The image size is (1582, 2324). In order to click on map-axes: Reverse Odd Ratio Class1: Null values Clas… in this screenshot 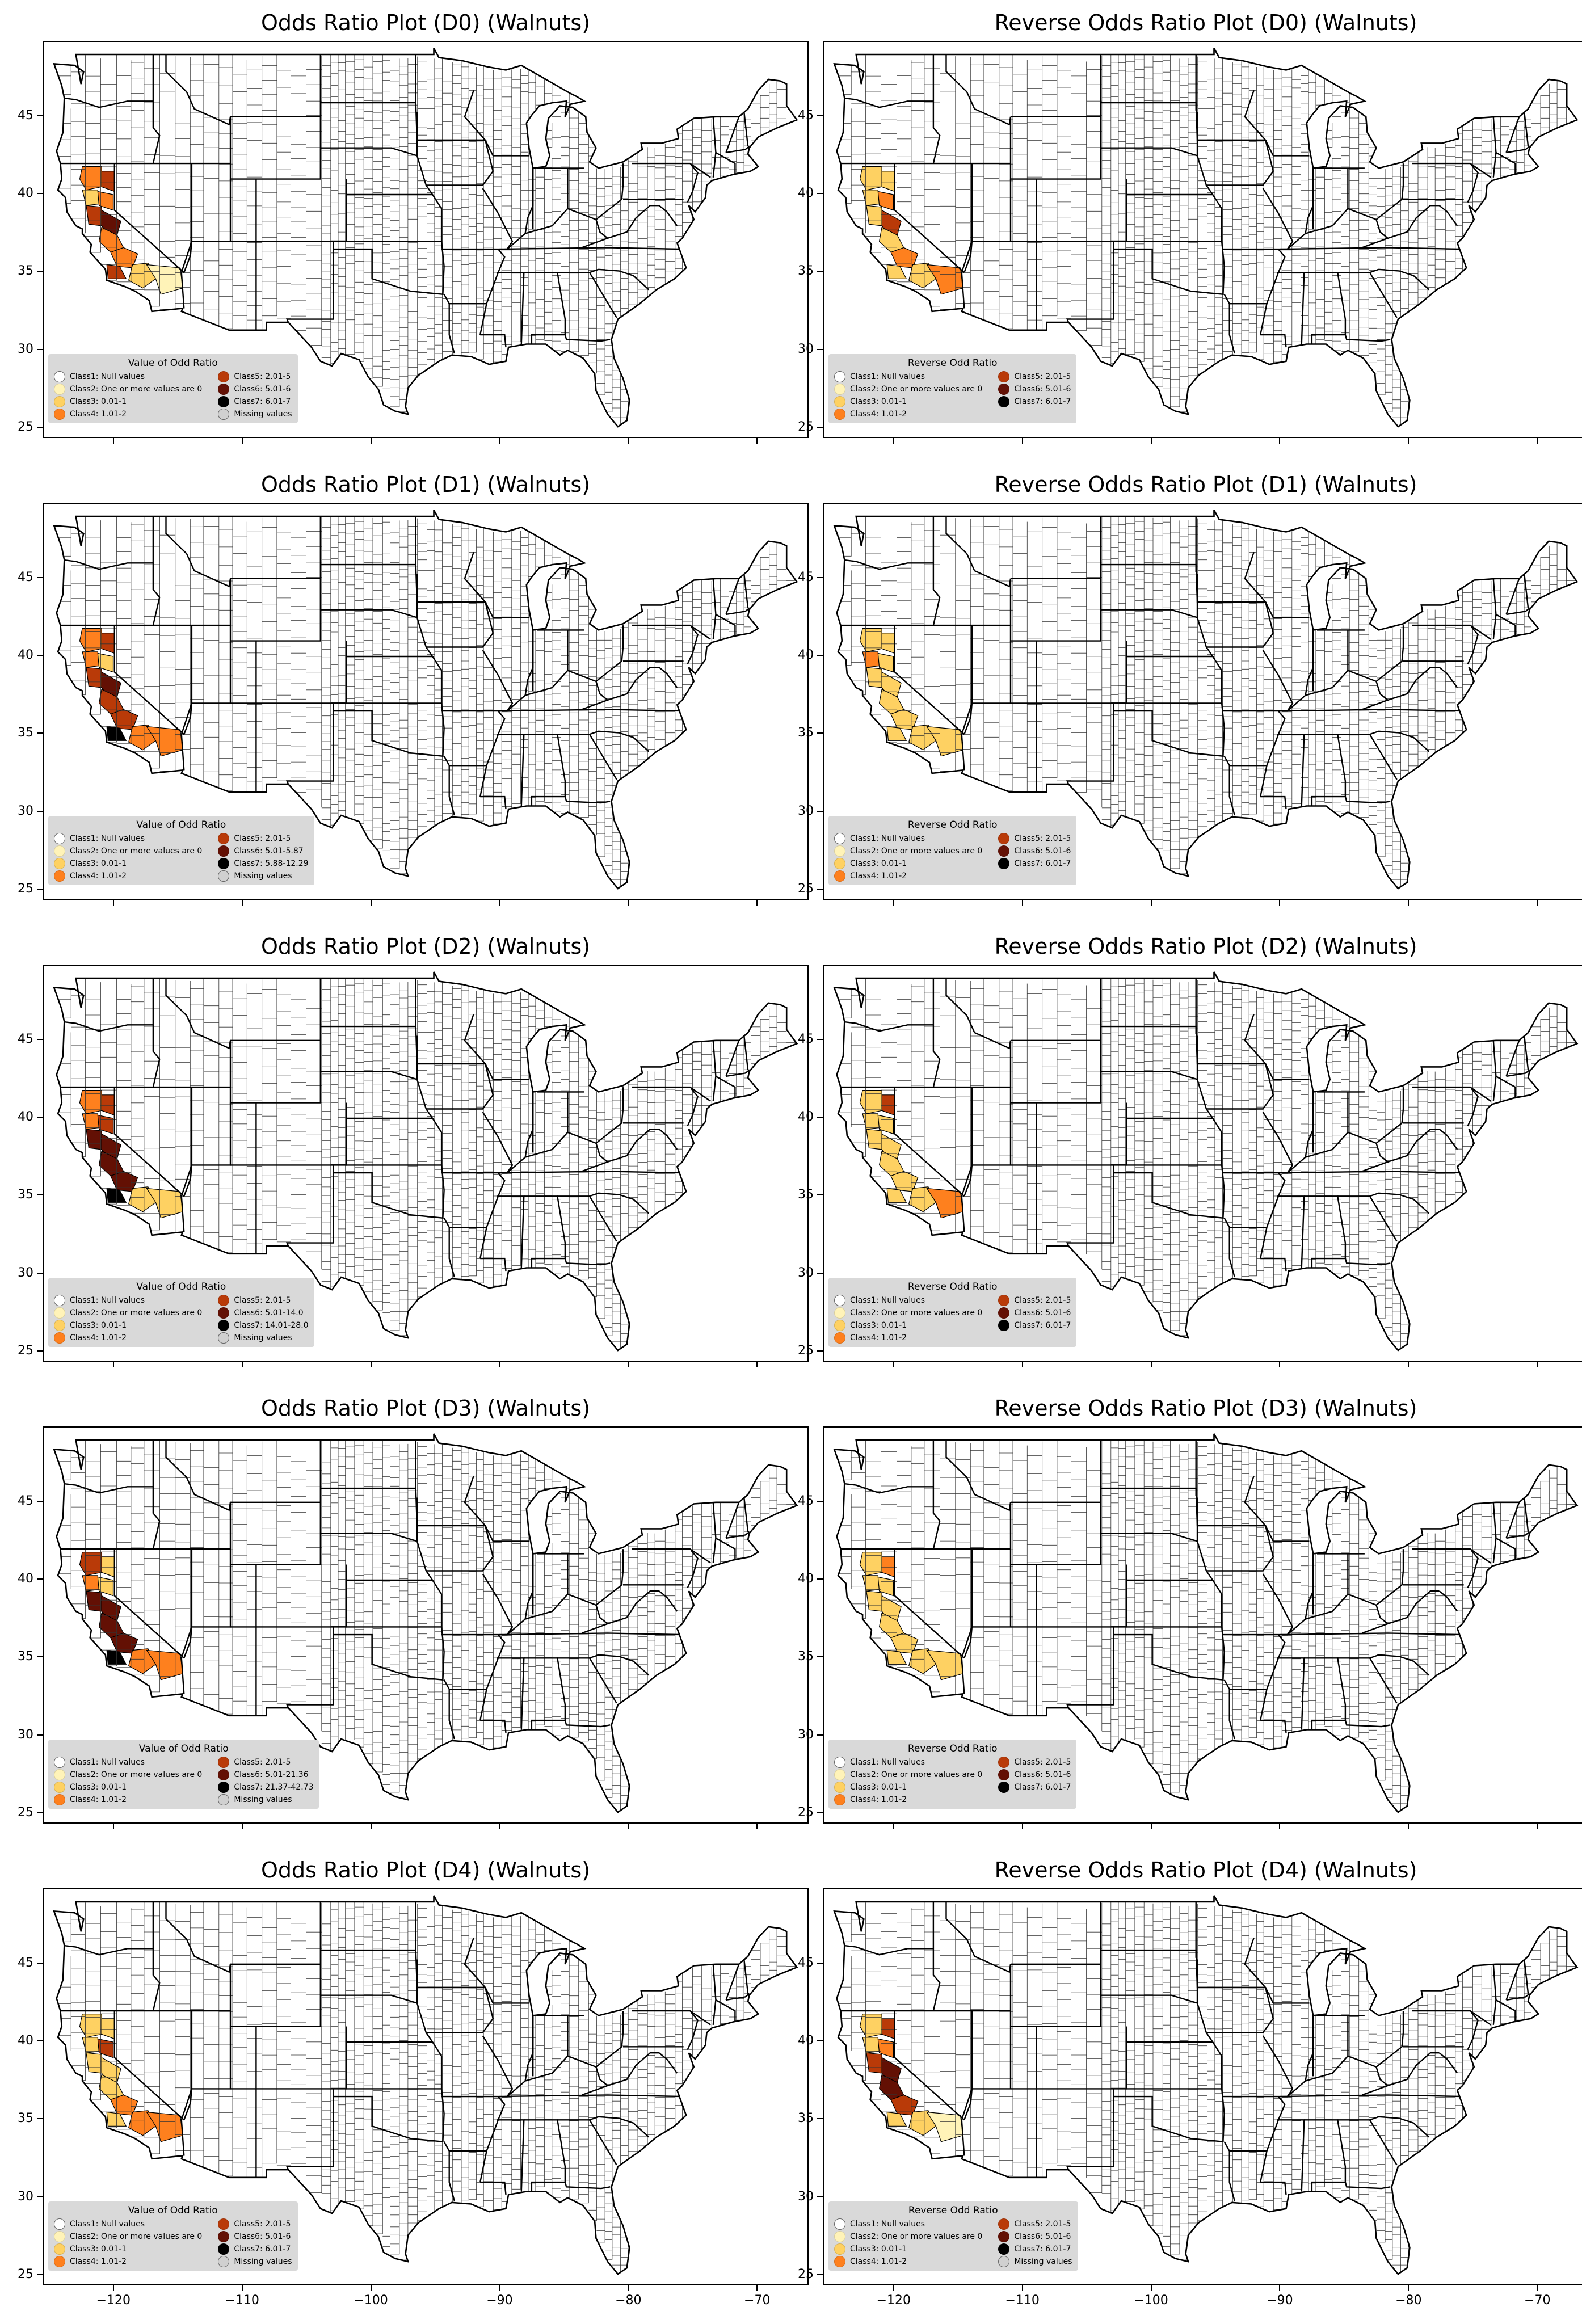, I will do `click(1202, 1163)`.